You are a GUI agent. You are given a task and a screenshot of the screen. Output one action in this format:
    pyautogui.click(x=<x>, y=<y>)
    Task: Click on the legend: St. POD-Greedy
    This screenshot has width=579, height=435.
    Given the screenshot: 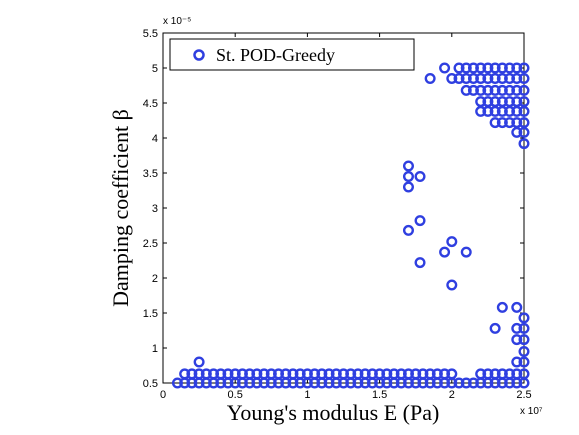 What is the action you would take?
    pyautogui.click(x=292, y=54)
    